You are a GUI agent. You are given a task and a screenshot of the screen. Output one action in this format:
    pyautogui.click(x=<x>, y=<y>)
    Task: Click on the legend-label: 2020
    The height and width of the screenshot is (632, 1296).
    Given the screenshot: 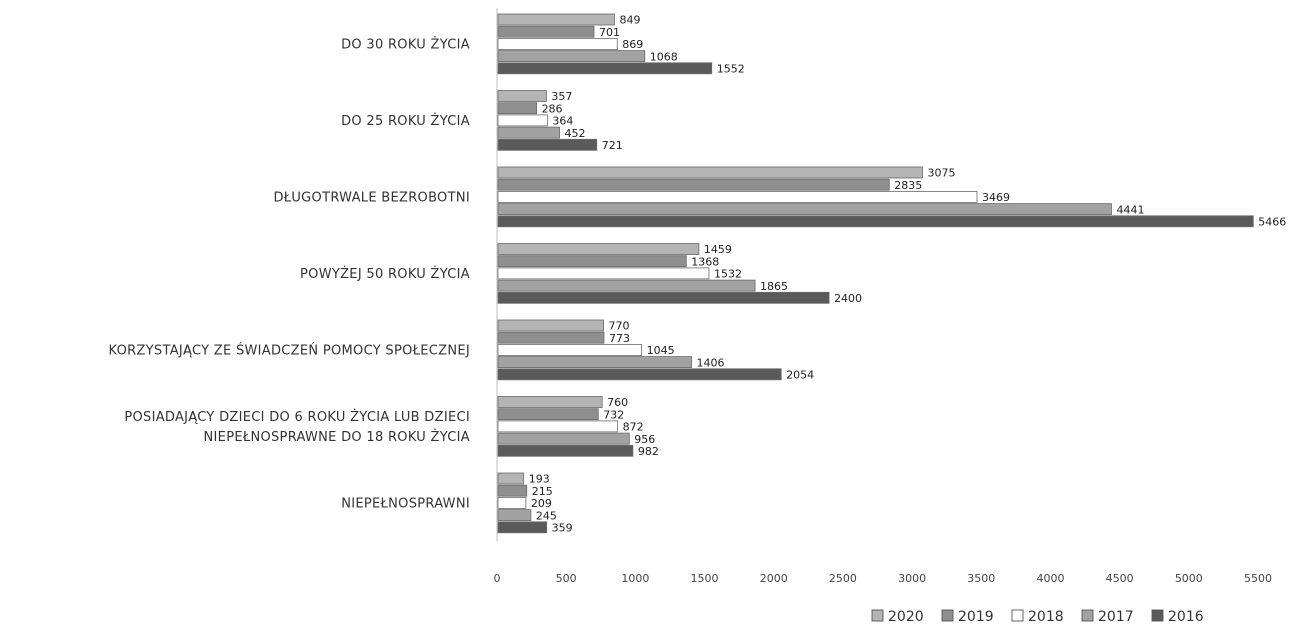 What is the action you would take?
    pyautogui.click(x=906, y=617)
    